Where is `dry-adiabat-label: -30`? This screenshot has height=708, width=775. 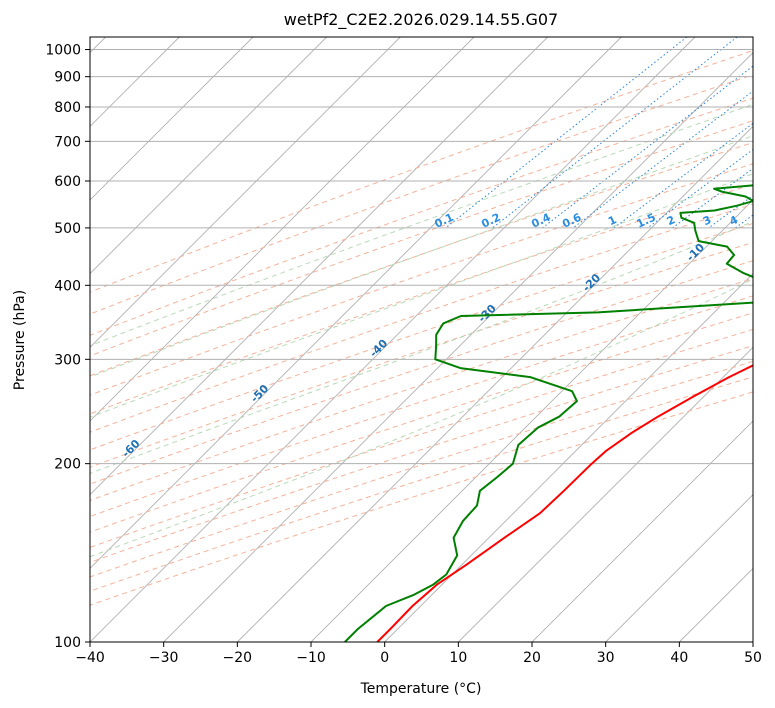 dry-adiabat-label: -30 is located at coordinates (487, 313).